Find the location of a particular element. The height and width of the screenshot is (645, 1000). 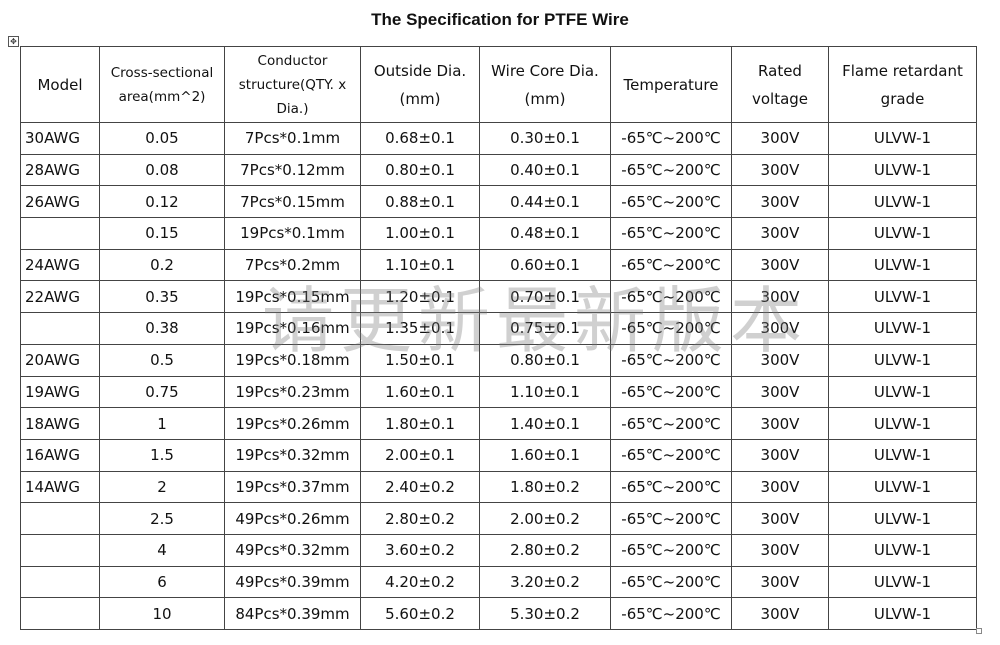

cell-core: 0.60±0.1 is located at coordinates (545, 265).